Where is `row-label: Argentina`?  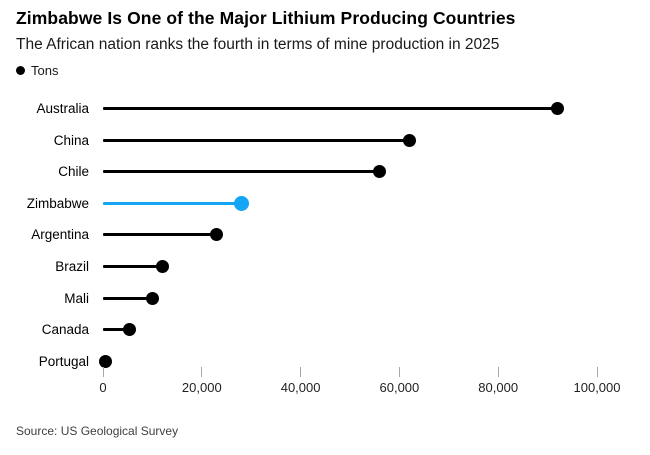
row-label: Argentina is located at coordinates (60, 235).